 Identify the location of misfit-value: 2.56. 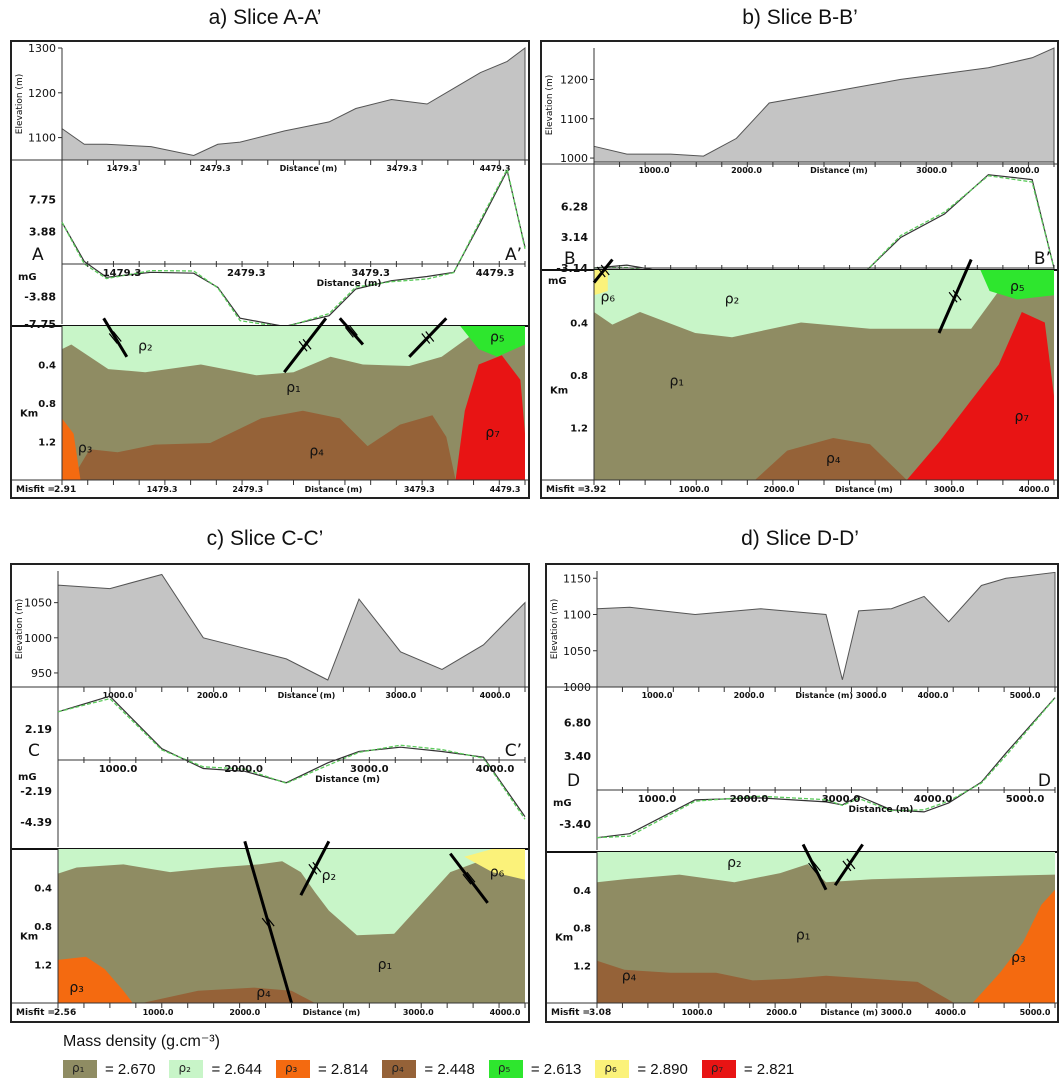
(65, 1013).